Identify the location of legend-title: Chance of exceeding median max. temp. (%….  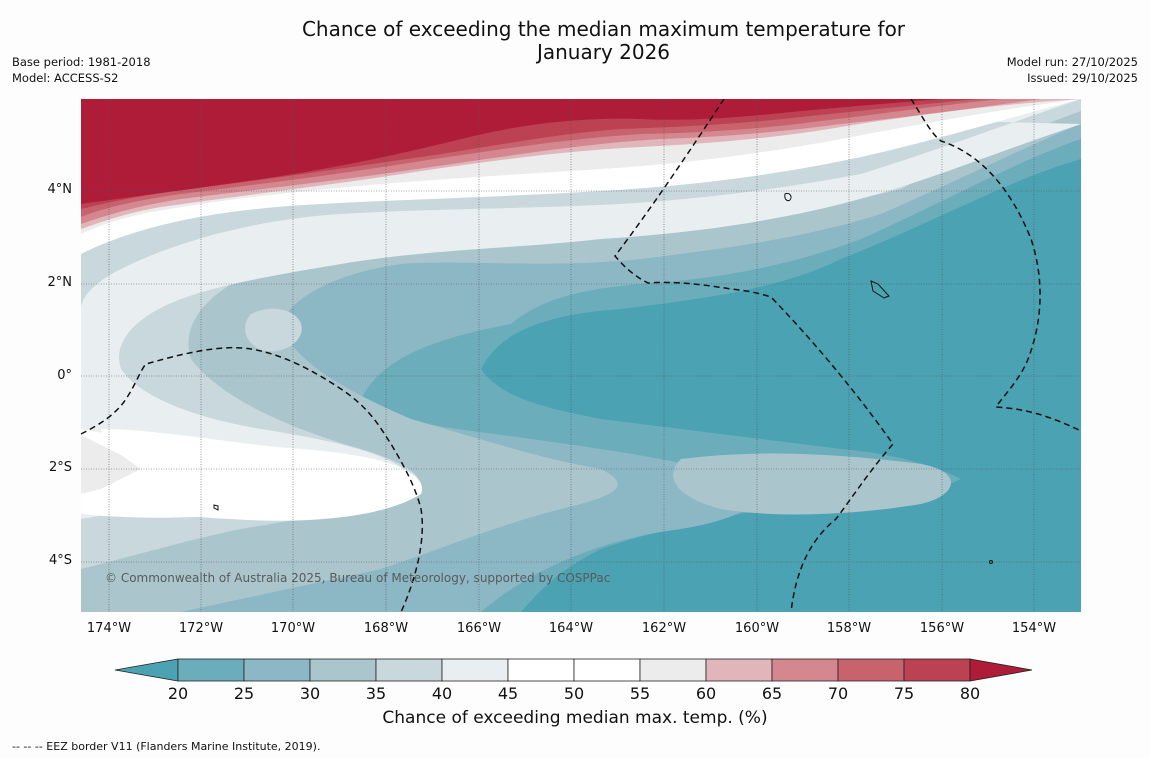
(575, 718).